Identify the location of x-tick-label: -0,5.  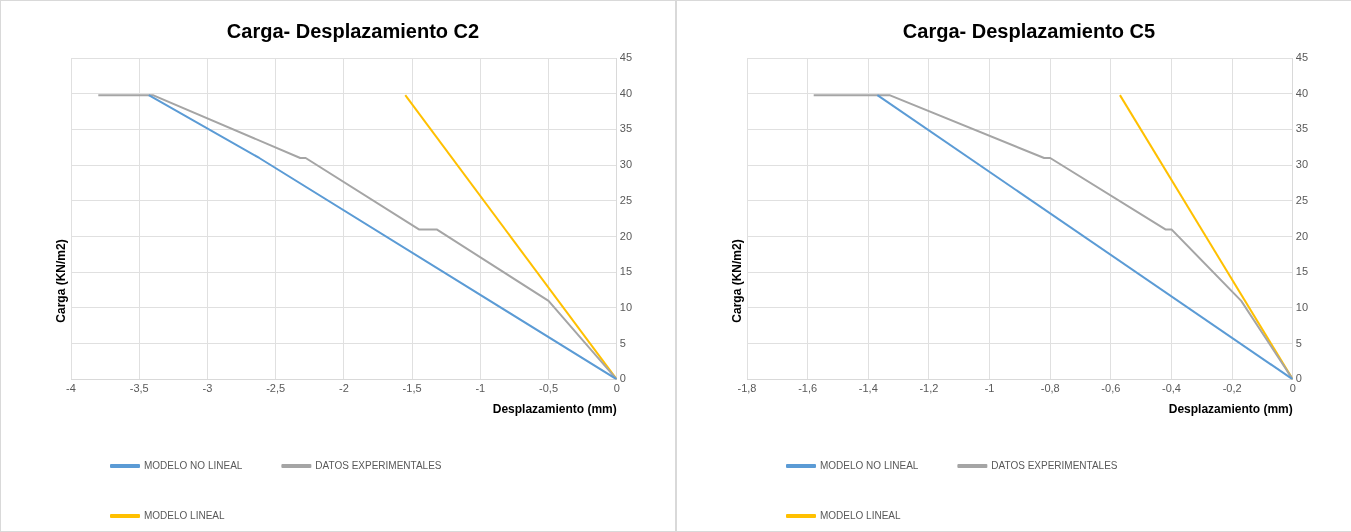
(549, 388).